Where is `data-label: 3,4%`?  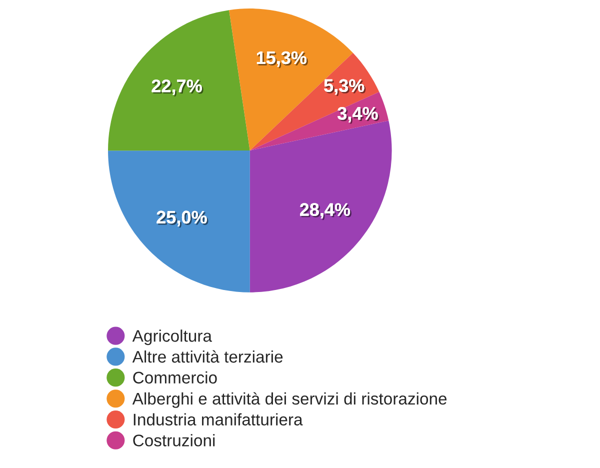
data-label: 3,4% is located at coordinates (359, 115).